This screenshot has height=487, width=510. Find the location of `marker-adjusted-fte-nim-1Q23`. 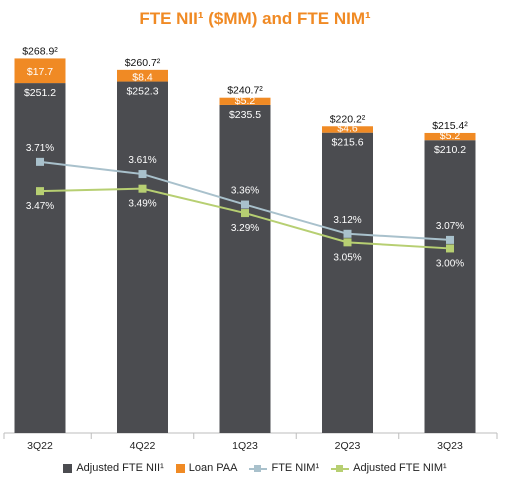

marker-adjusted-fte-nim-1Q23 is located at coordinates (245, 213).